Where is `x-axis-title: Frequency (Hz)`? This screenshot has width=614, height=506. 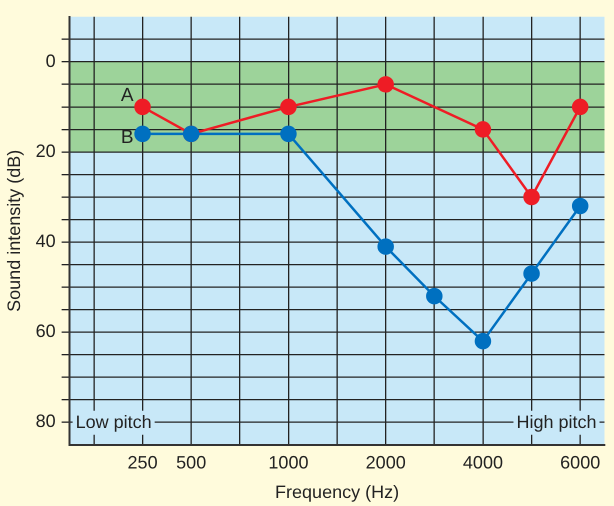 x-axis-title: Frequency (Hz) is located at coordinates (337, 492).